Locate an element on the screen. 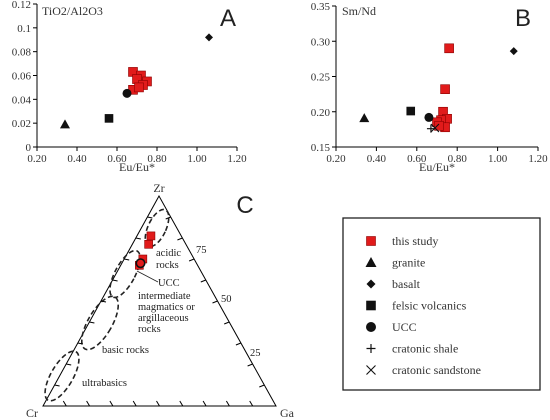 The image size is (550, 420). panel-a-point-ucc is located at coordinates (127, 93).